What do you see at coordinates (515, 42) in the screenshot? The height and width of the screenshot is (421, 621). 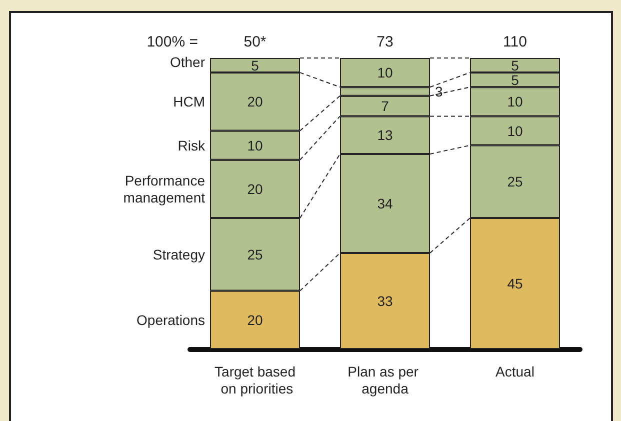 I see `annotation: 110` at bounding box center [515, 42].